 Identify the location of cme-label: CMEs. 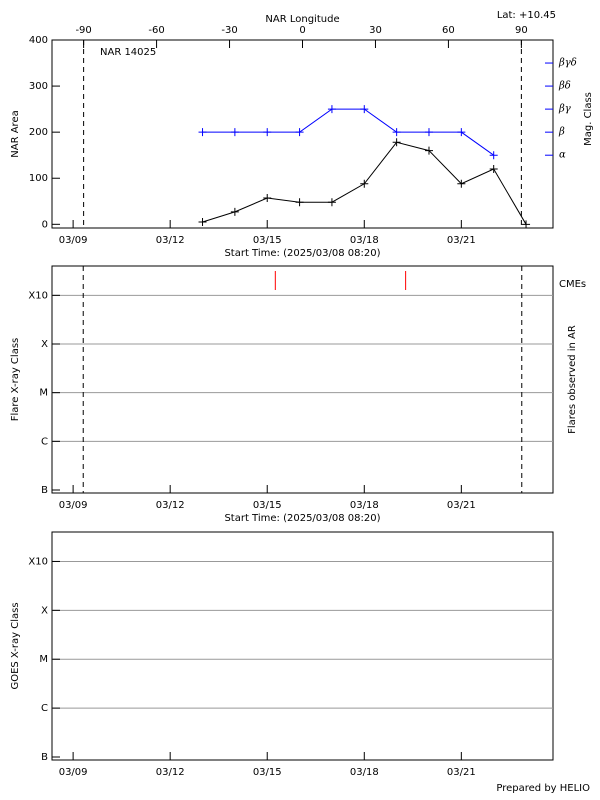
(572, 284).